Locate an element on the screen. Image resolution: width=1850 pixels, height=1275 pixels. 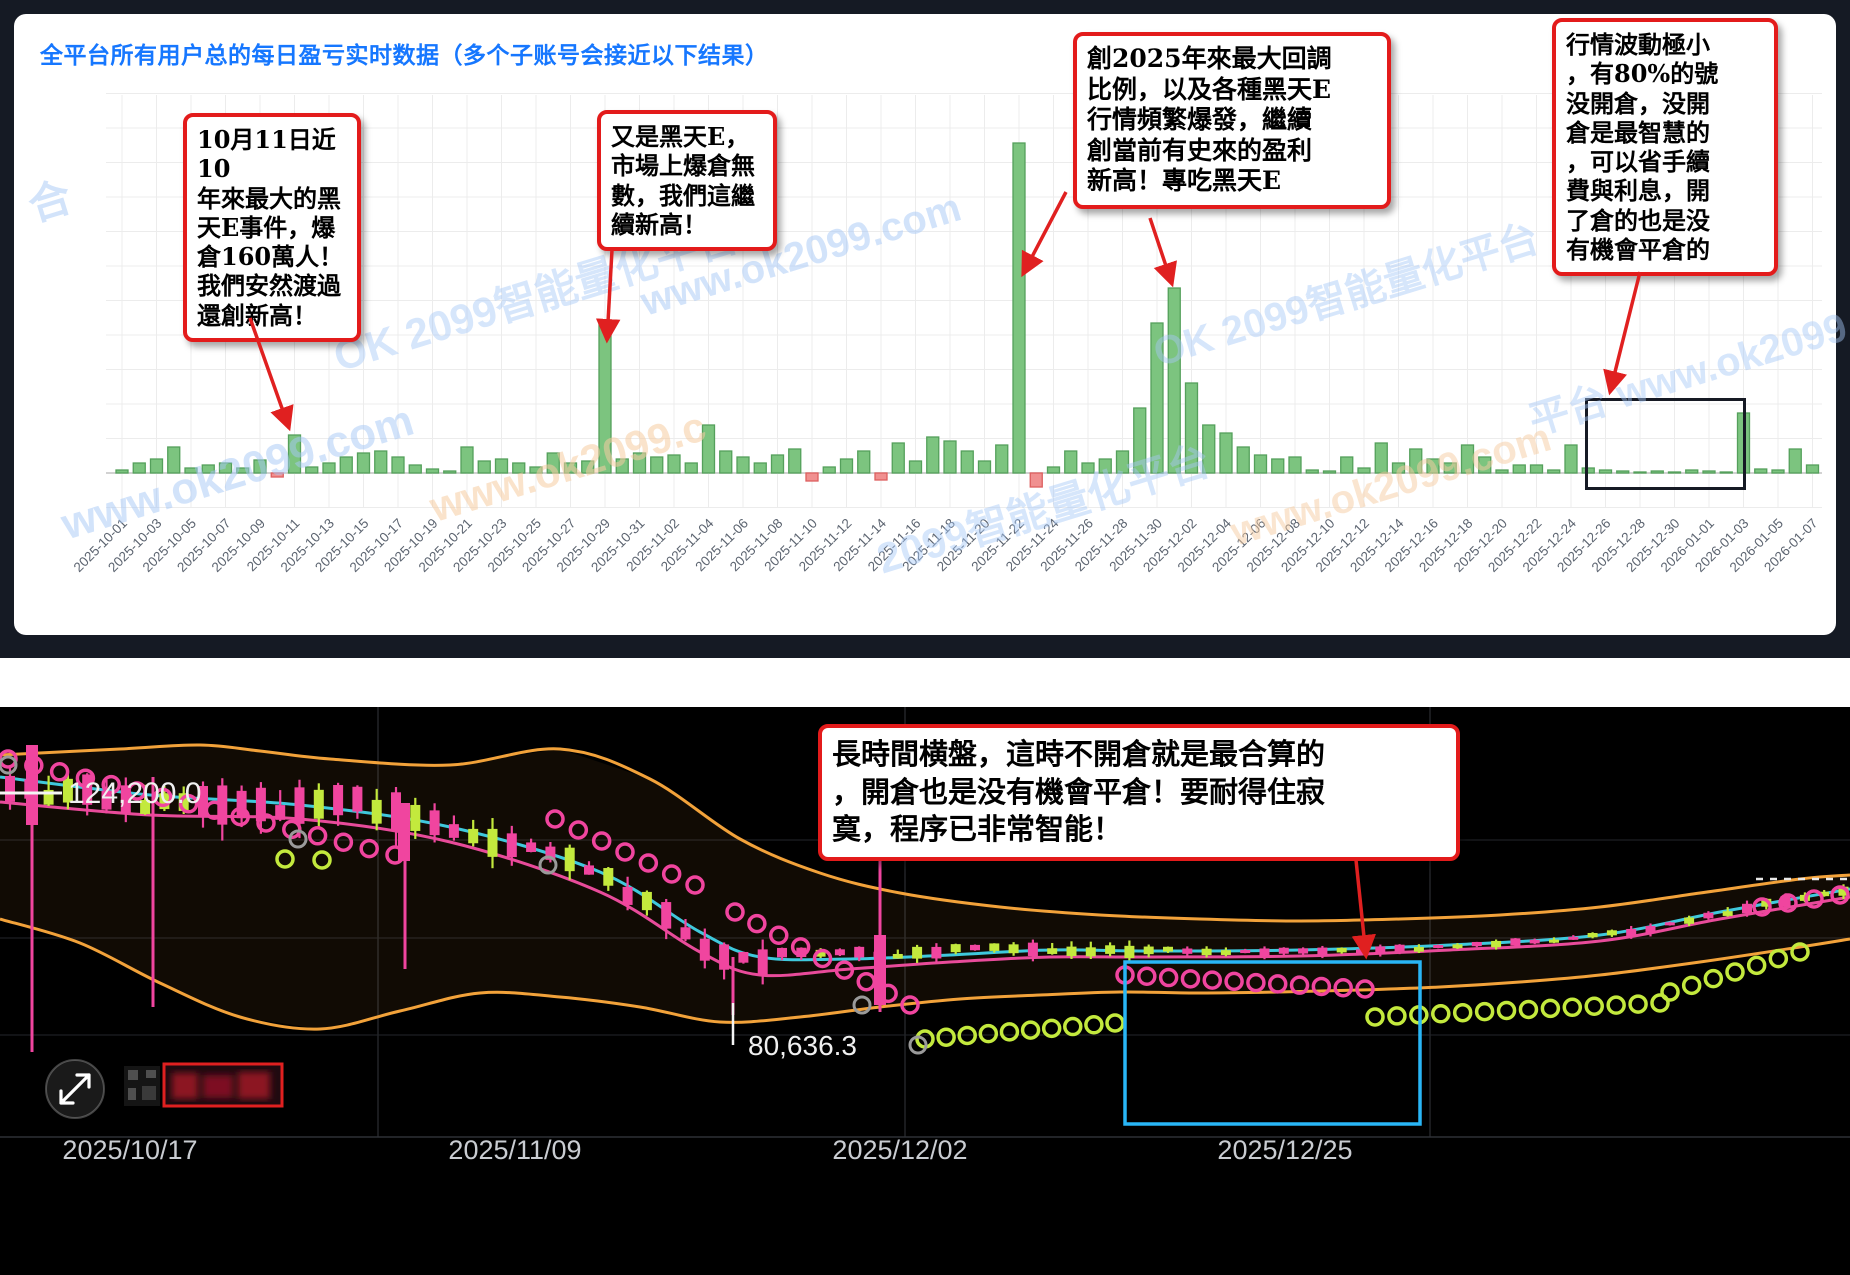
bollinger-upper is located at coordinates (925, 833).